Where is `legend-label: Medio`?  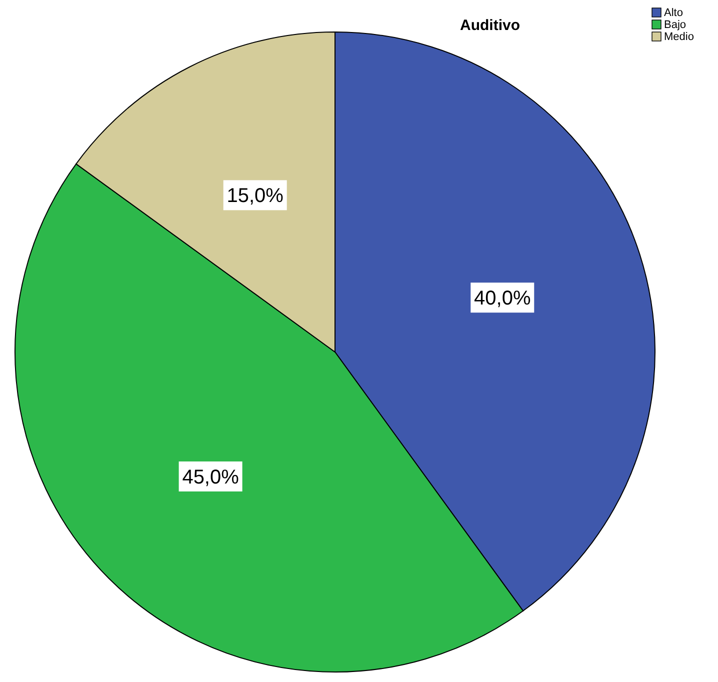
legend-label: Medio is located at coordinates (679, 37).